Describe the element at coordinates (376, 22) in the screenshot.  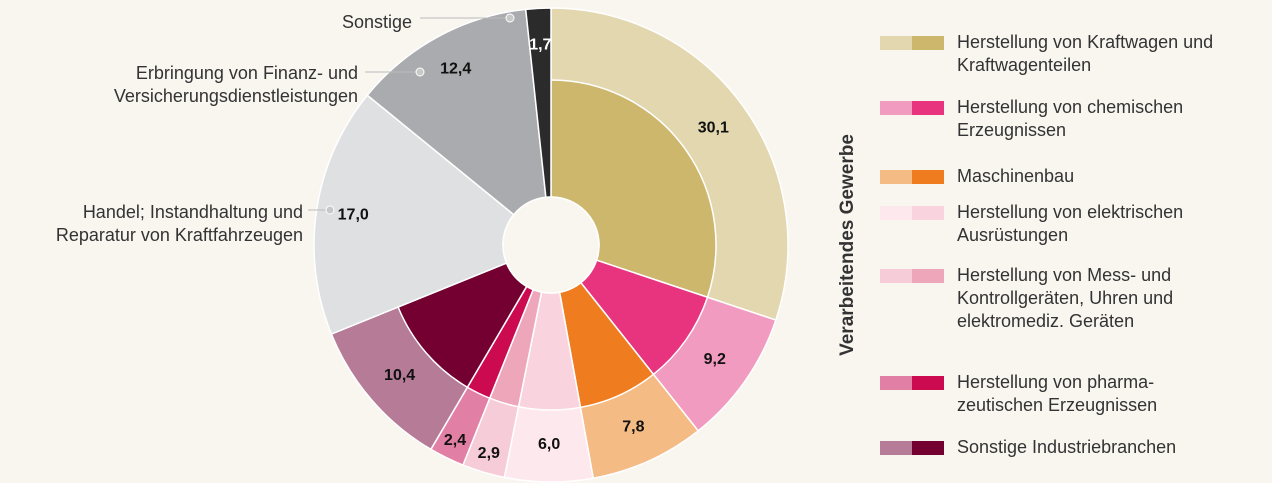
I see `outer-label: Sonstige` at that location.